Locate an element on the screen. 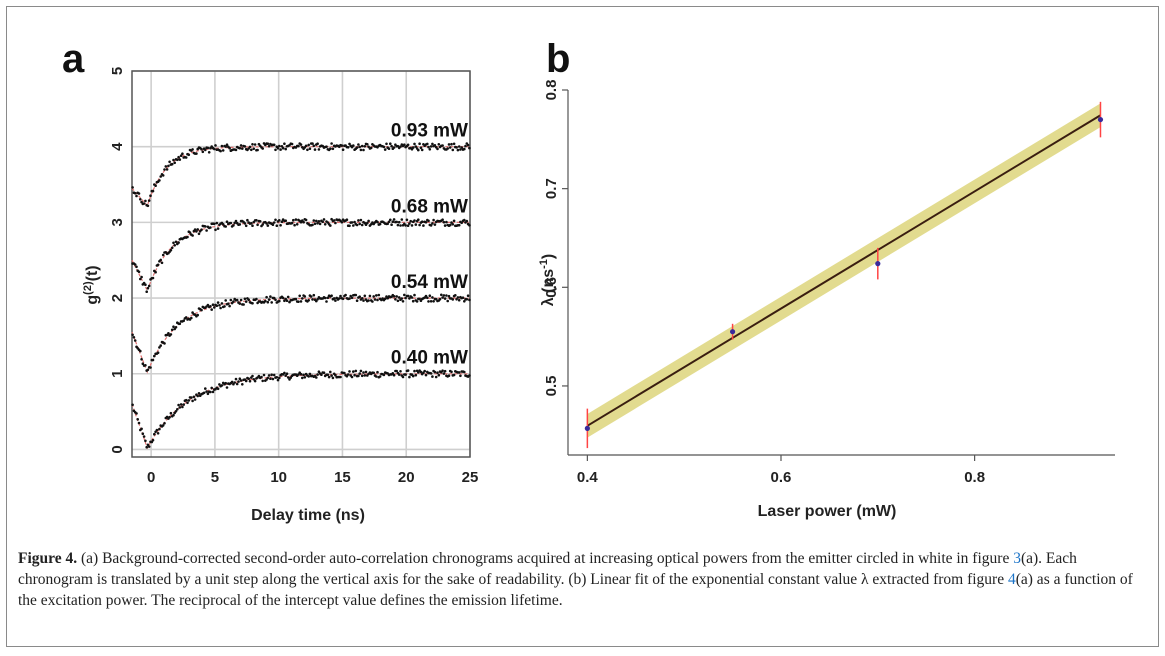 This screenshot has height=656, width=1165. panel-b-xtick-label: 0.8 is located at coordinates (974, 477).